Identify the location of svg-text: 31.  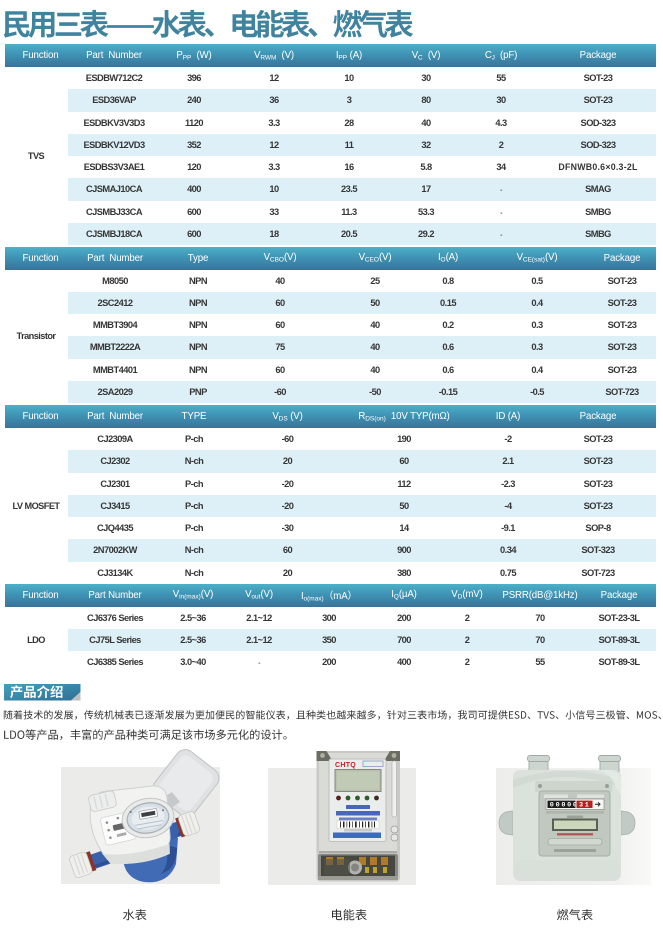
(585, 806).